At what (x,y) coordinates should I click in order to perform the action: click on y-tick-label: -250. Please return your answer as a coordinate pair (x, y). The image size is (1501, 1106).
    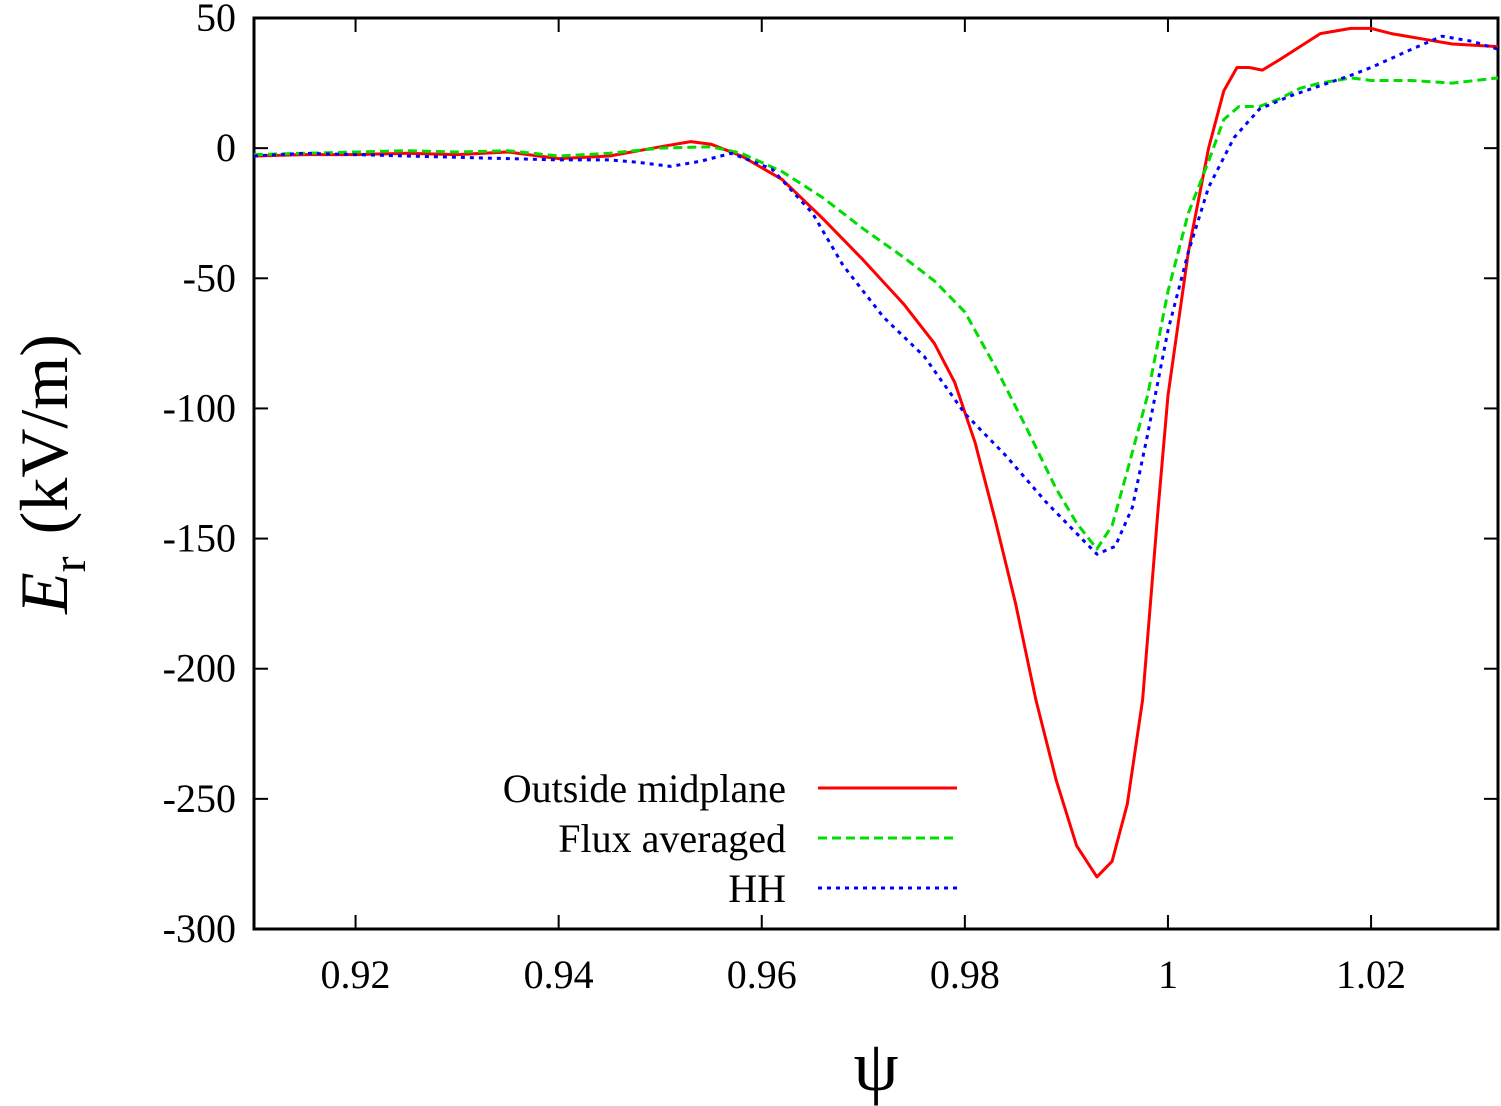
    Looking at the image, I should click on (199, 798).